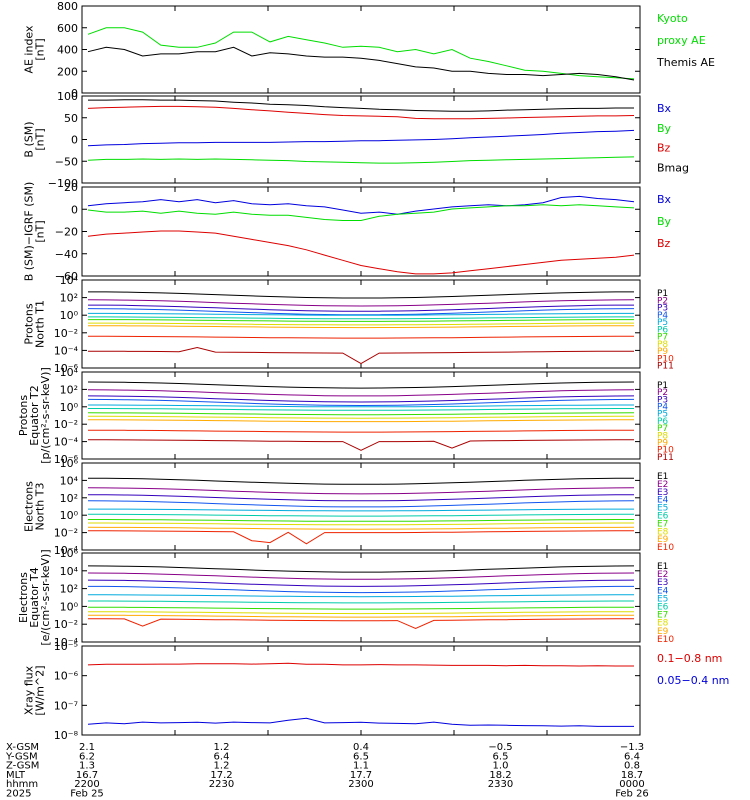 The width and height of the screenshot is (750, 800). Describe the element at coordinates (361, 49) in the screenshot. I see `panel-frame` at that location.